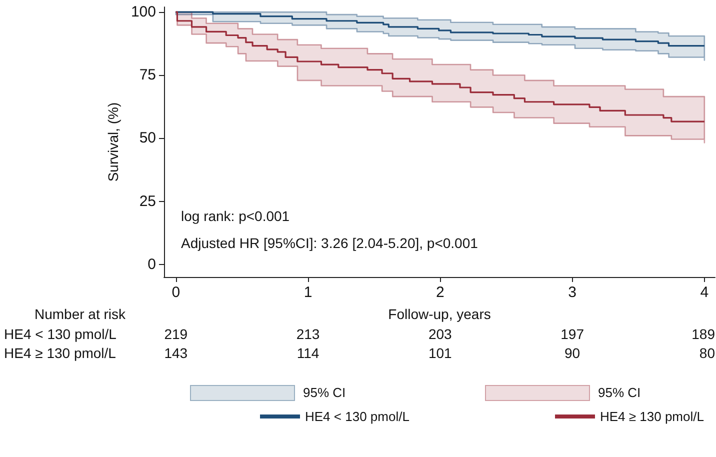 The image size is (716, 457). I want to click on x-tick-label: 3, so click(572, 292).